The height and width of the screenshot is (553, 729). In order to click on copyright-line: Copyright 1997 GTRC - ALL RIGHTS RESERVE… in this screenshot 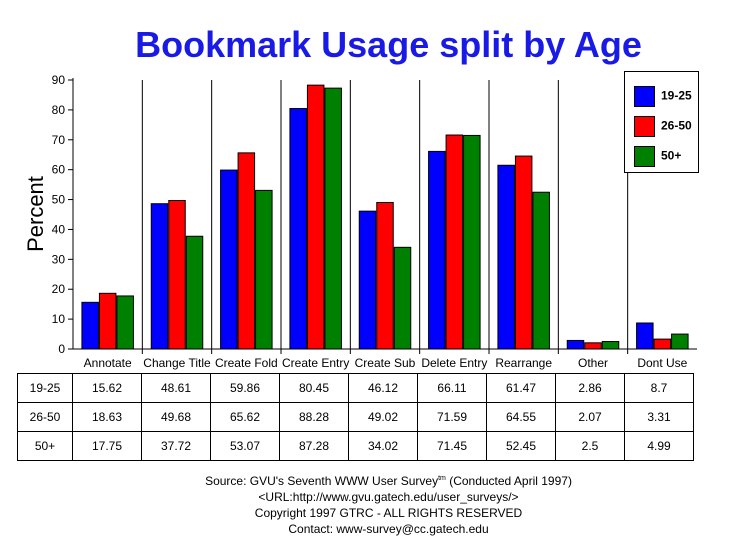, I will do `click(388, 513)`.